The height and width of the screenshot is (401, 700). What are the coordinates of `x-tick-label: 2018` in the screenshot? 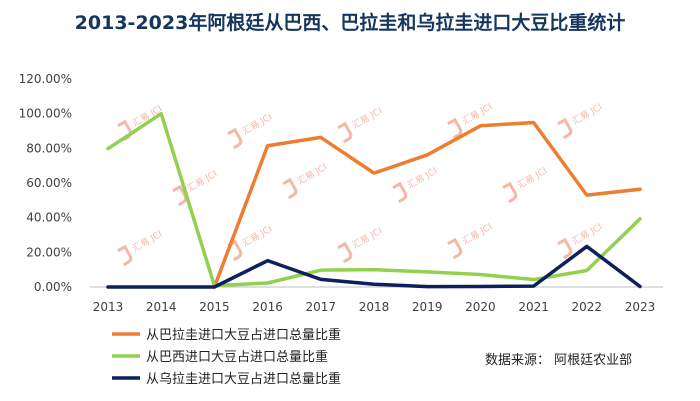 It's located at (374, 307).